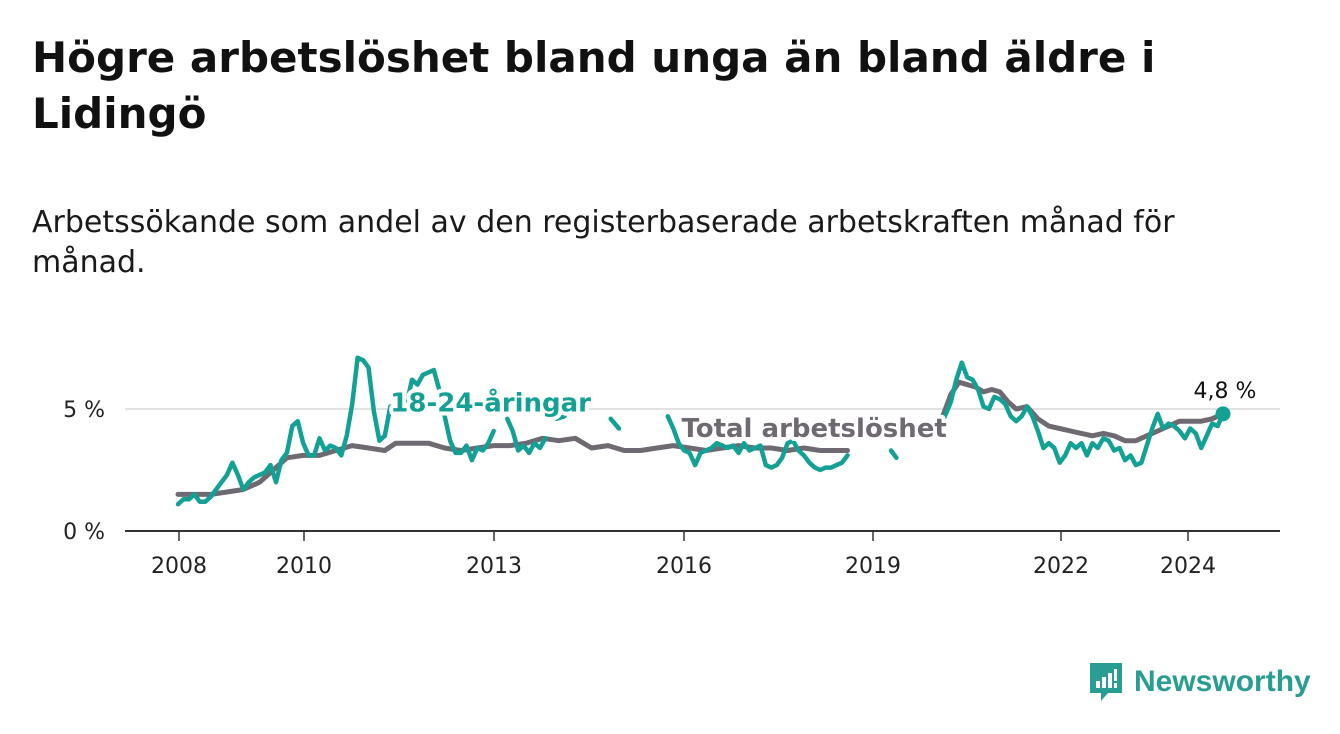  I want to click on series-label-youth: 18-24-åringar, so click(490, 402).